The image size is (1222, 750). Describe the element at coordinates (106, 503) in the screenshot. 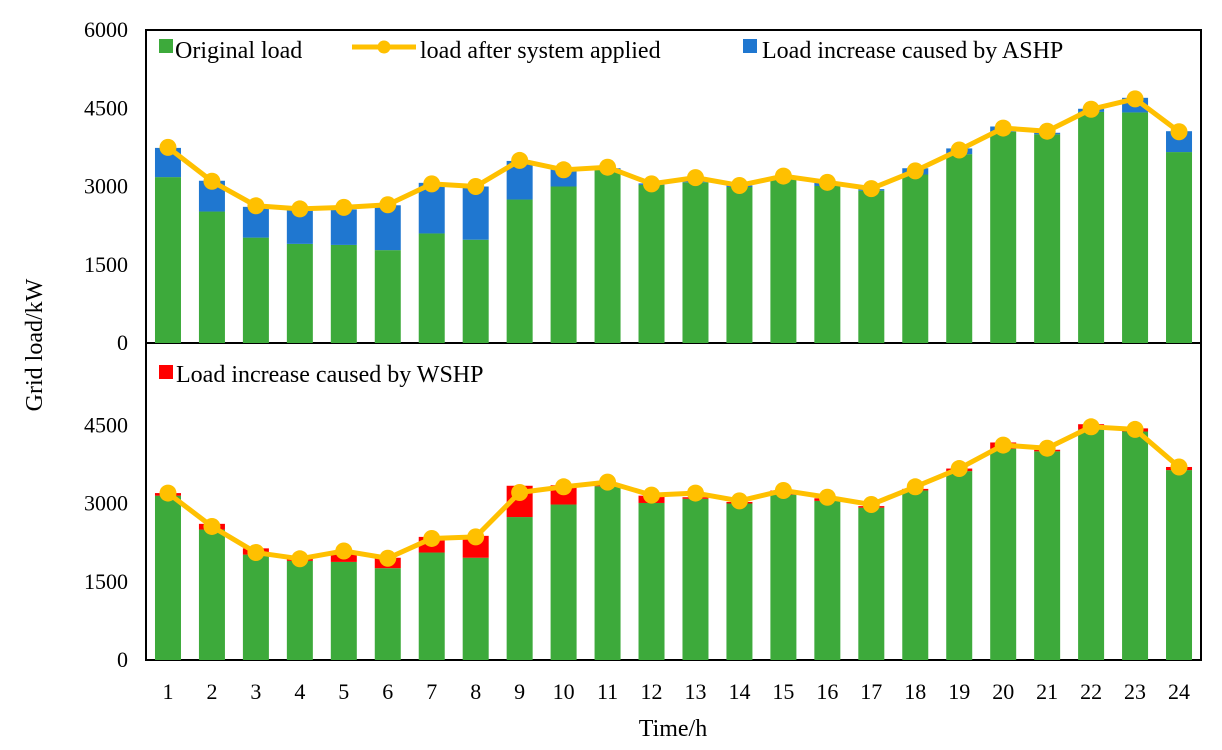

I see `bottom-y-tick-3000: 3000` at that location.